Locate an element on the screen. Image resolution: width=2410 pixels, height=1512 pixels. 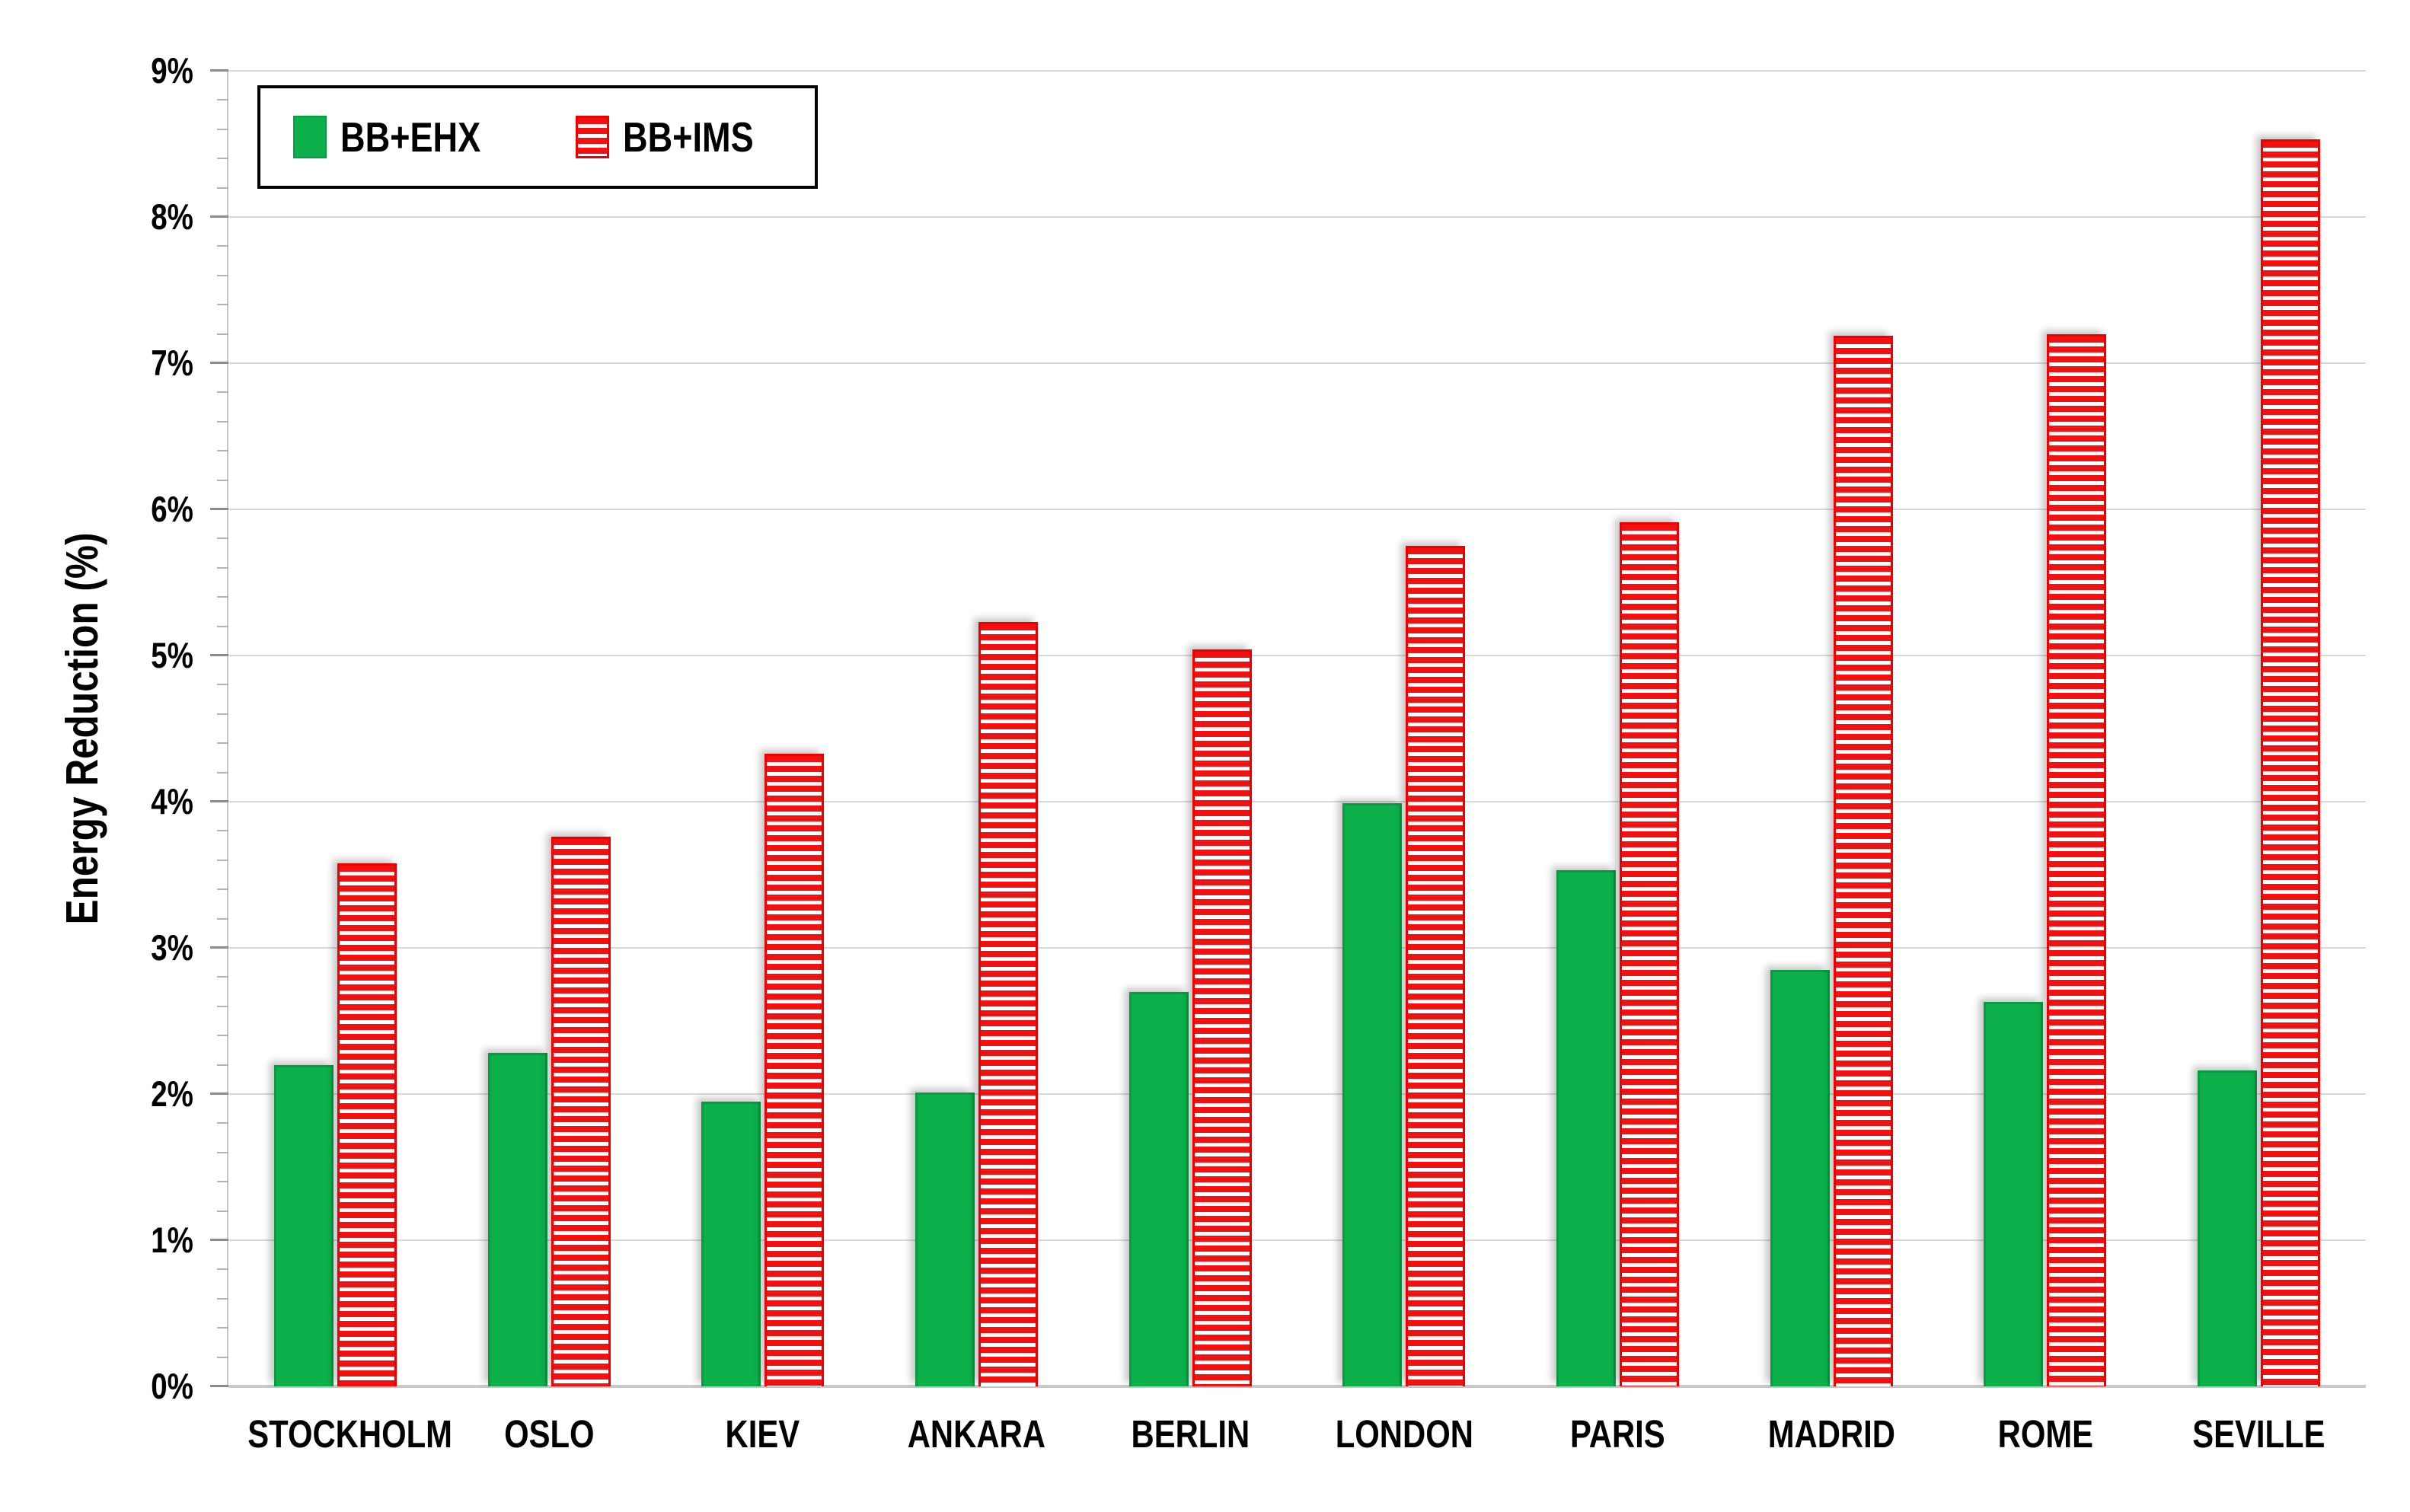
x-label-rome: ROME is located at coordinates (2045, 1434).